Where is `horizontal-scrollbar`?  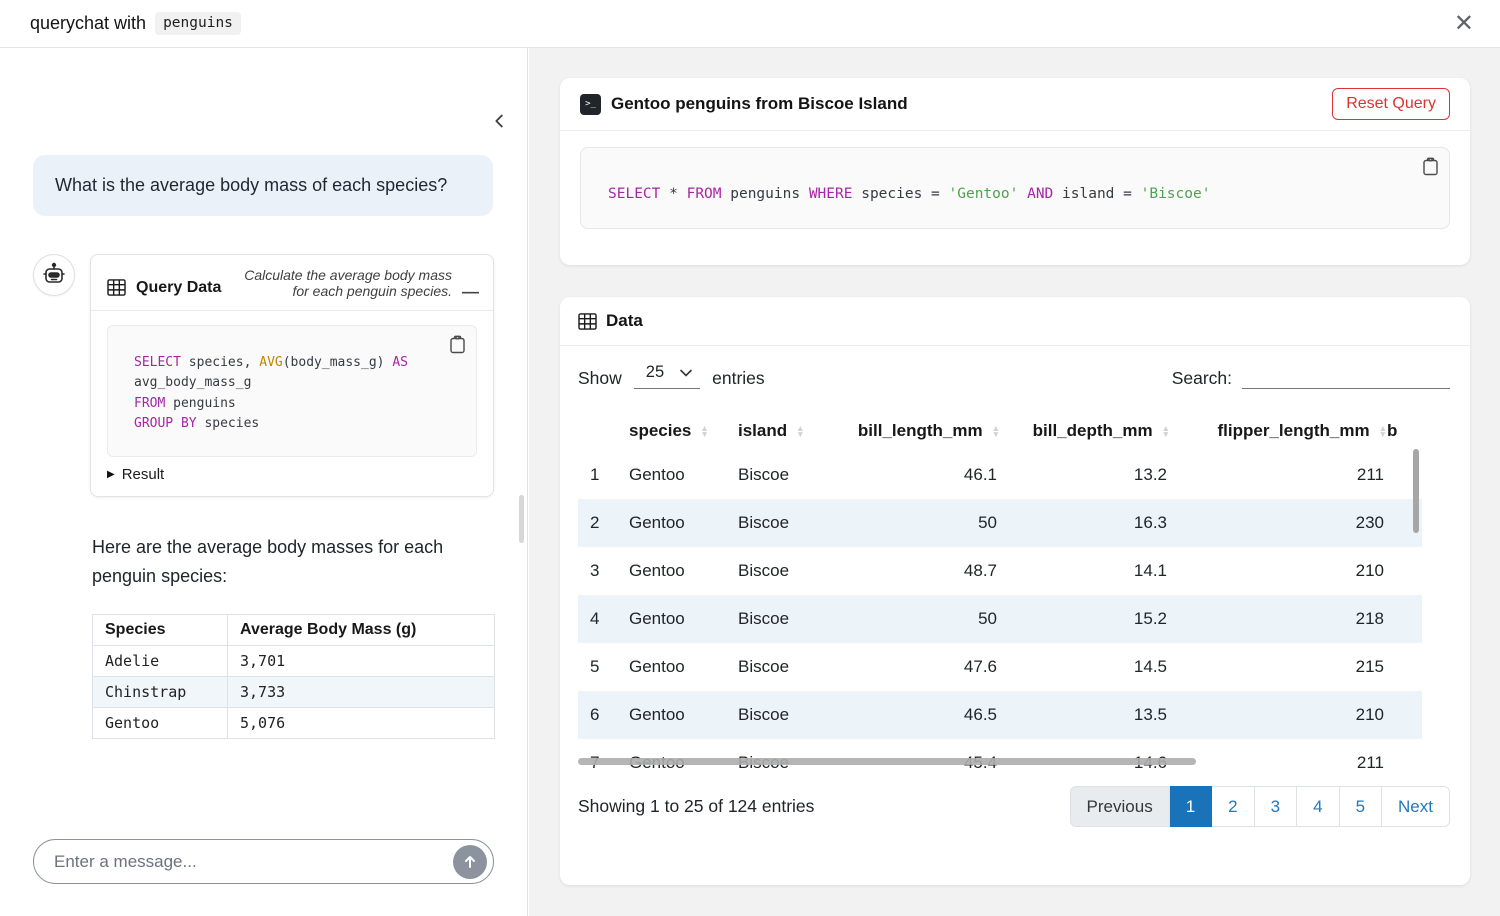
horizontal-scrollbar is located at coordinates (887, 761).